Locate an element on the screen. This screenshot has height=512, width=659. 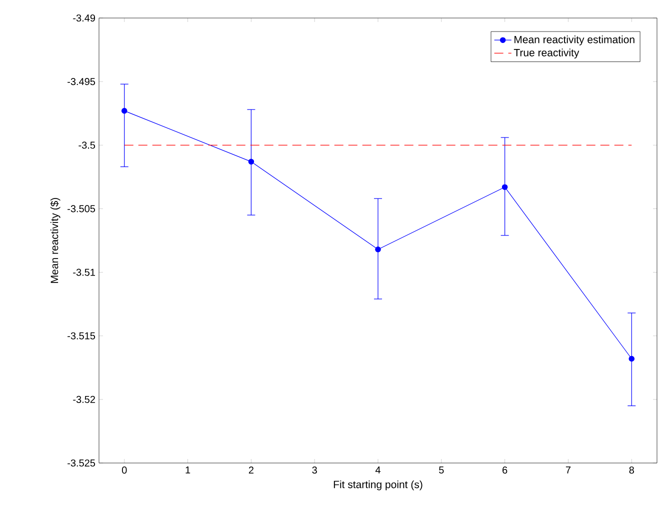
x-tick-label: 5 is located at coordinates (441, 470).